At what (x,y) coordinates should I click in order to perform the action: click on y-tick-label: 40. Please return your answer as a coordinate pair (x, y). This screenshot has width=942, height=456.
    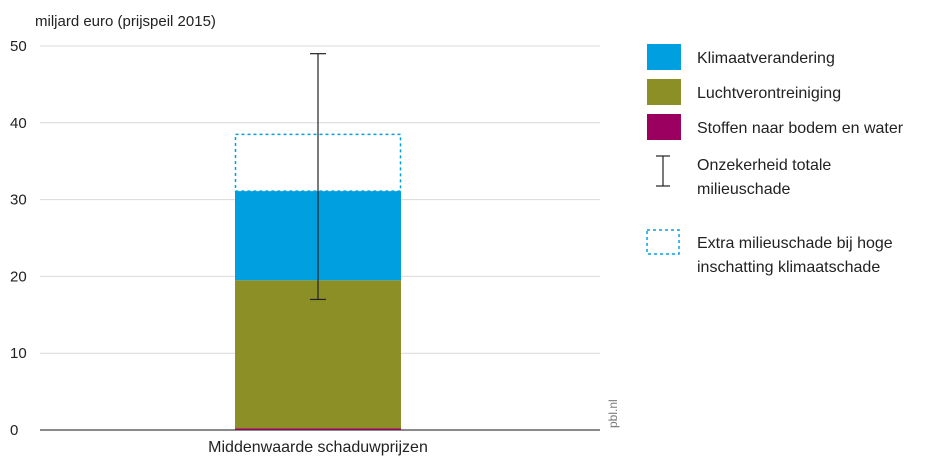
    Looking at the image, I should click on (18, 123).